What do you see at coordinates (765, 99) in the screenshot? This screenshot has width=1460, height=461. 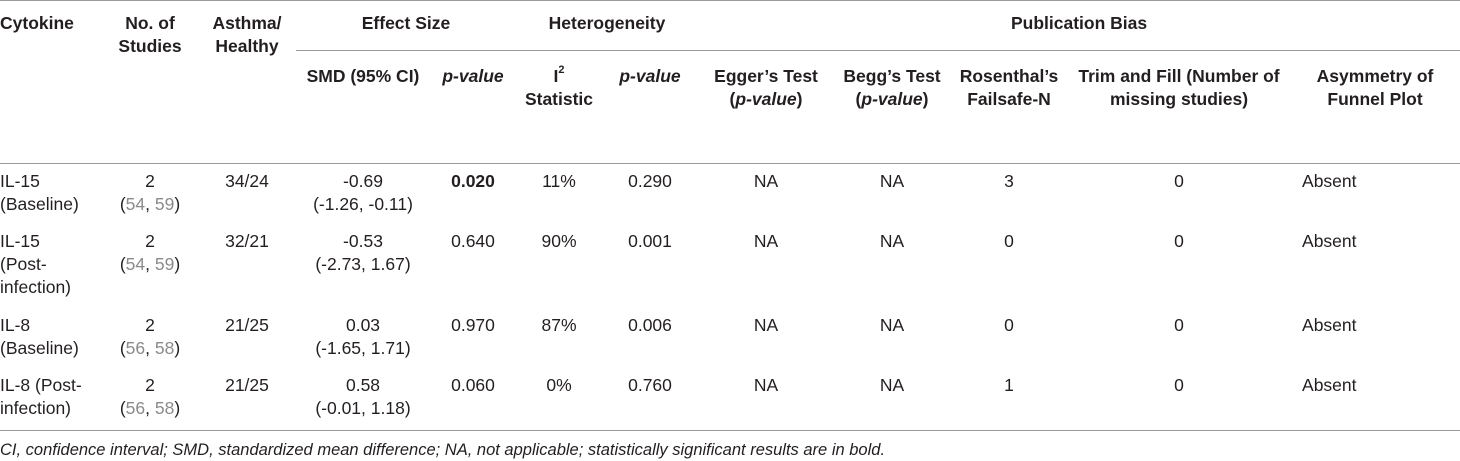 I see `egger-p-label: p-value` at bounding box center [765, 99].